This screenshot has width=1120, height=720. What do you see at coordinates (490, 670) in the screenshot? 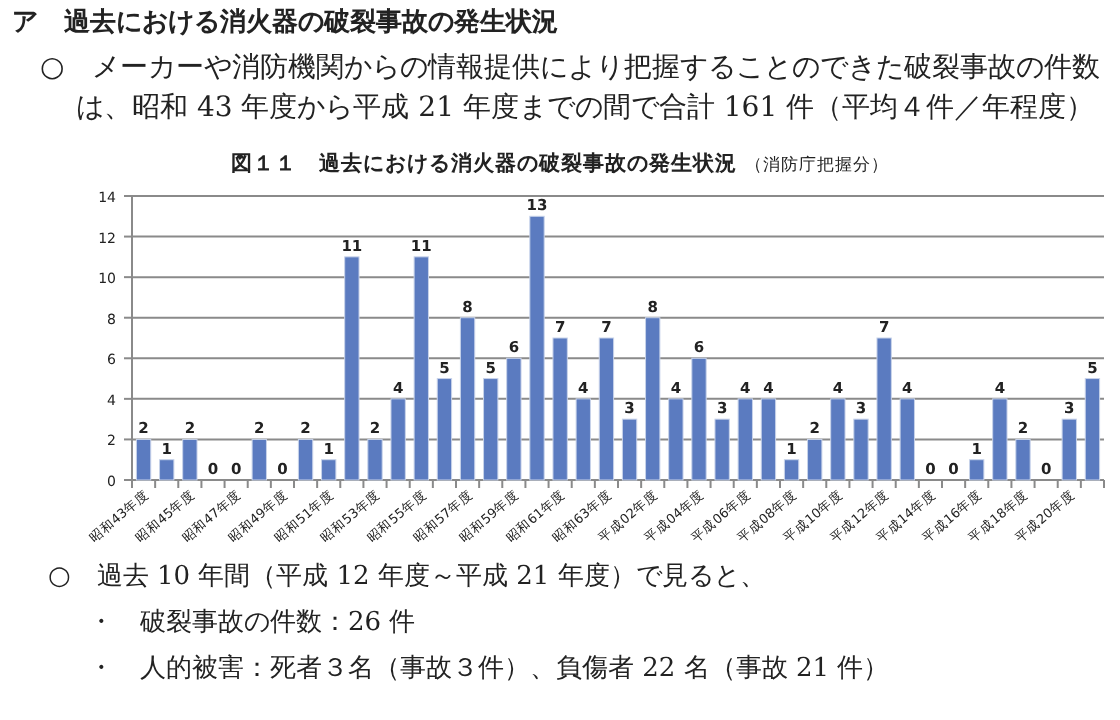
I see `text: ・ 人的被害：死者３名（事故３件）、負傷者 22 名（事故 21 件）` at bounding box center [490, 670].